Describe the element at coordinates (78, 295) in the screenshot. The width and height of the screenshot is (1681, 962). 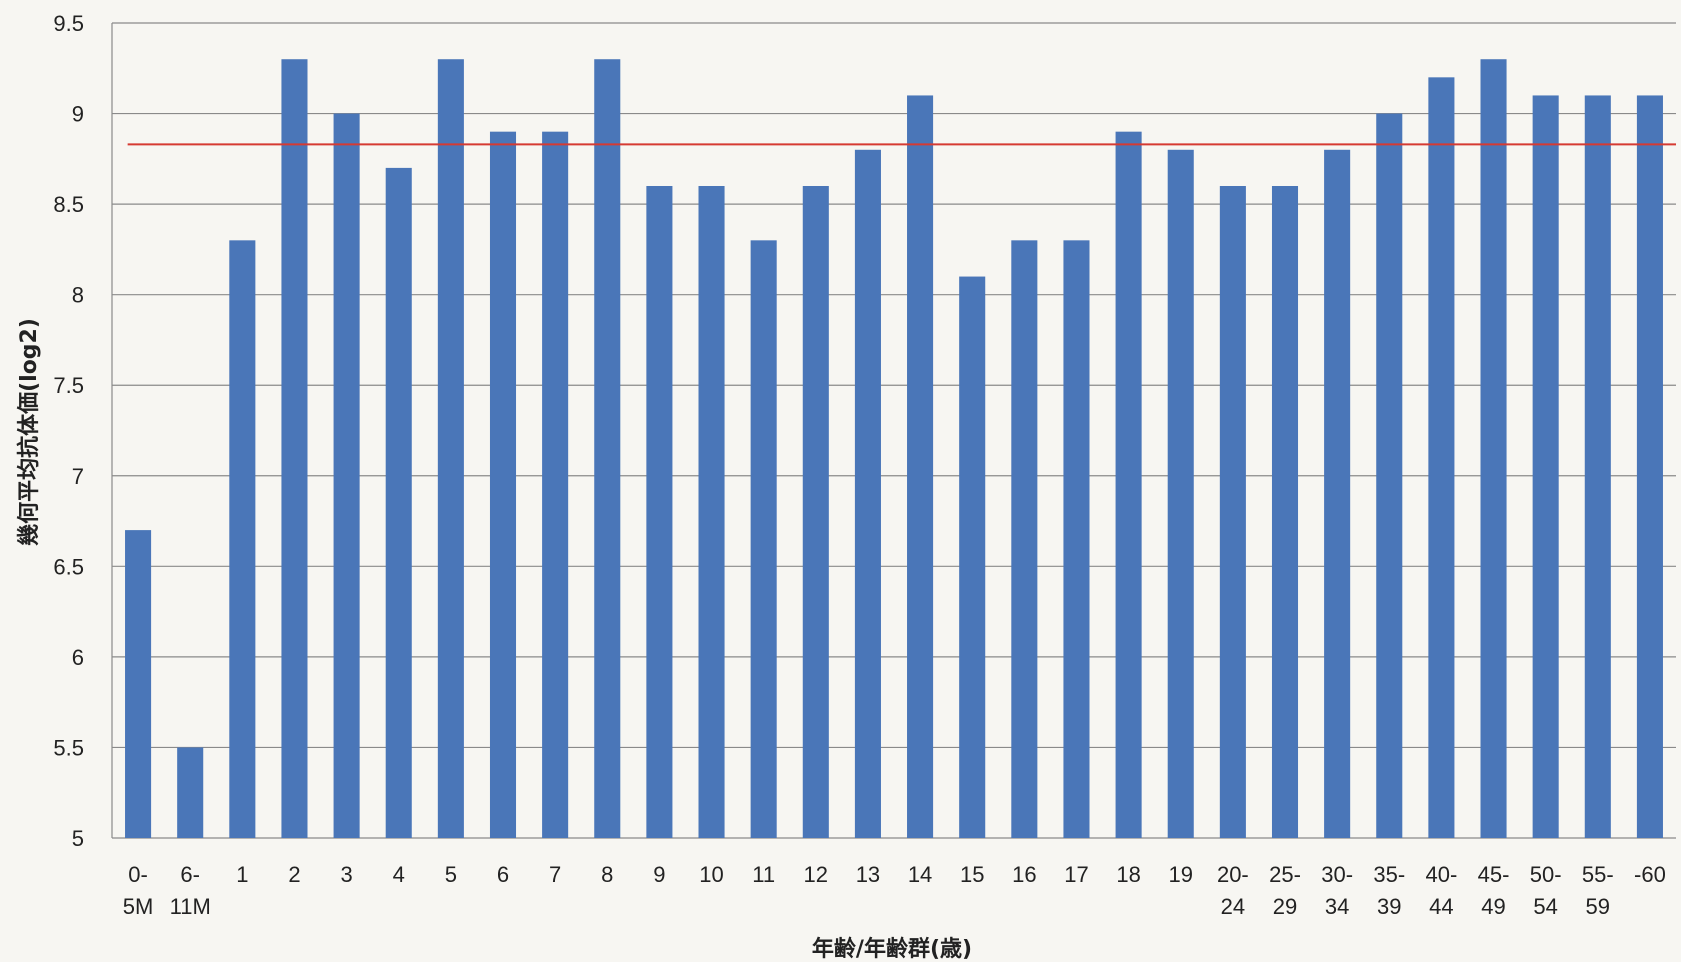
I see `y-tick-label: 8` at that location.